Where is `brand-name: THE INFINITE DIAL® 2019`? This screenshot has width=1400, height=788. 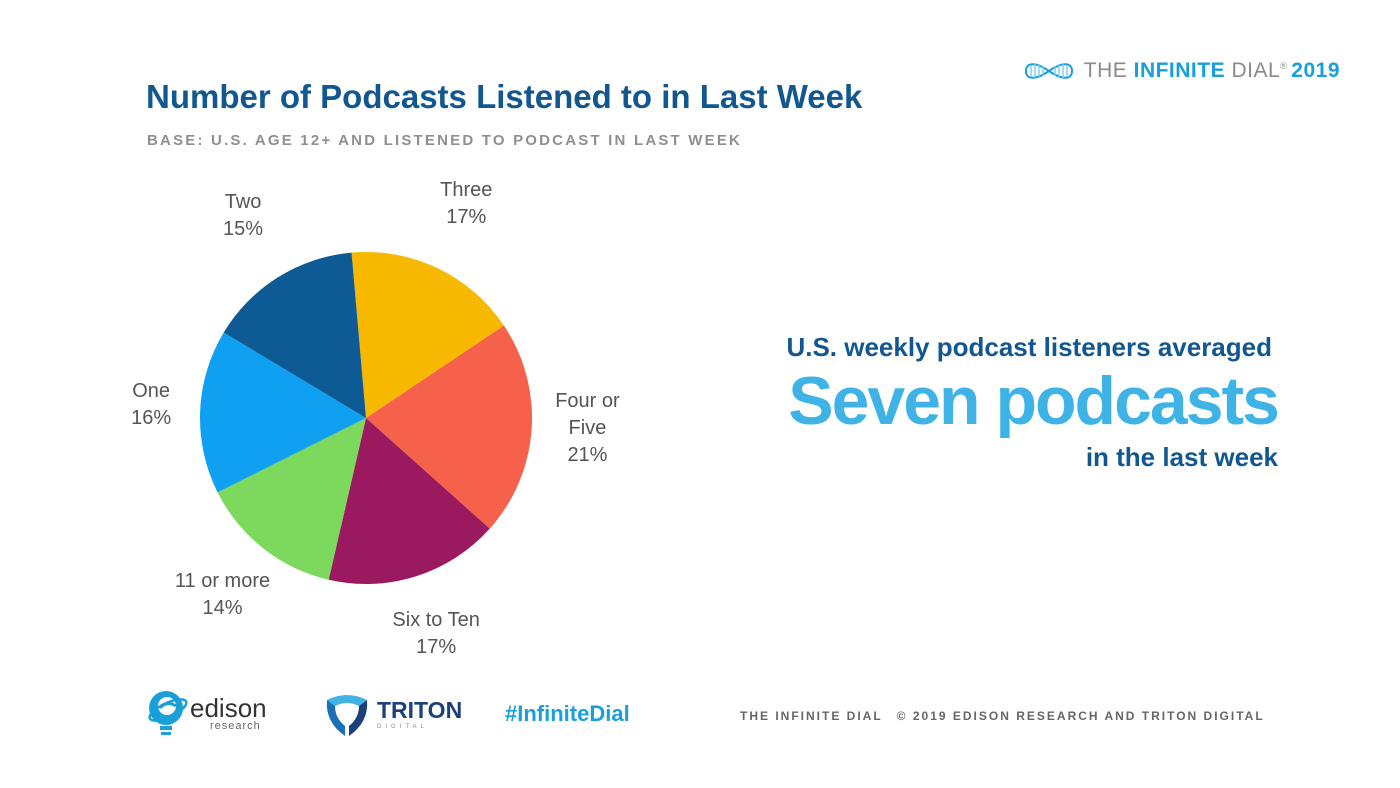 brand-name: THE INFINITE DIAL® 2019 is located at coordinates (1212, 71).